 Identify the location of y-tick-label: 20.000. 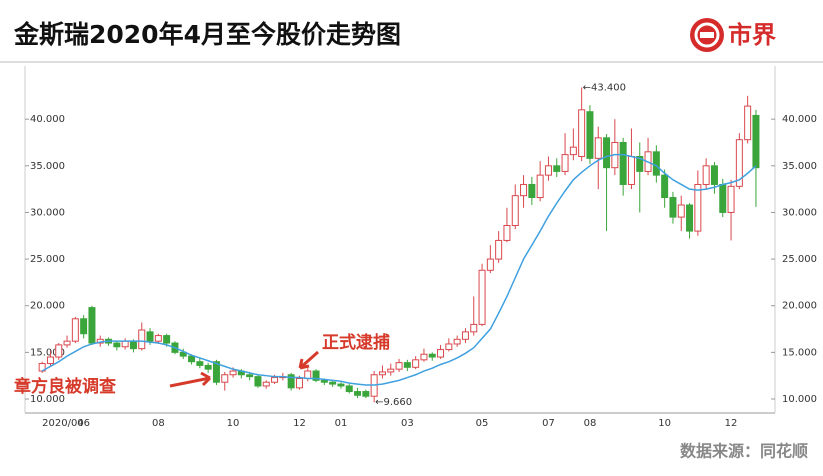
(47, 306).